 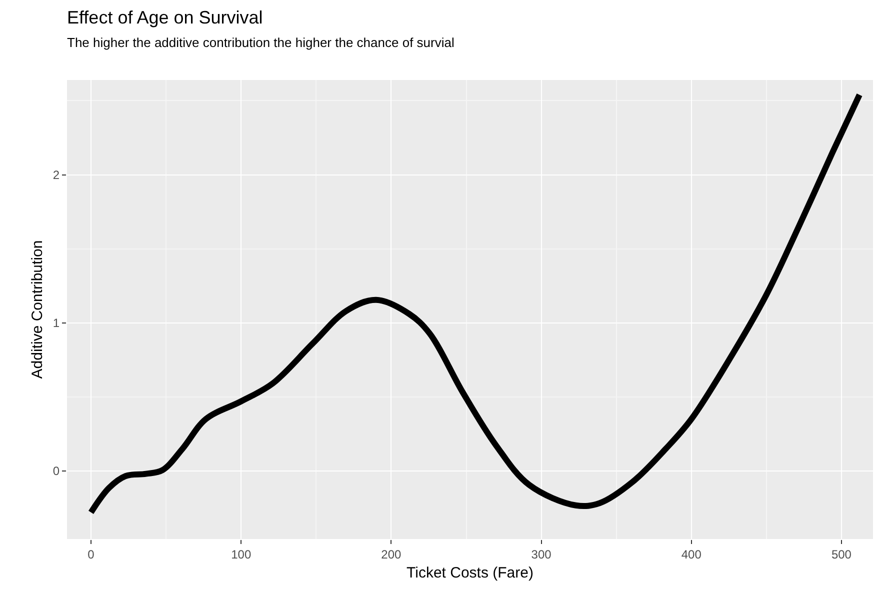 What do you see at coordinates (691, 554) in the screenshot?
I see `x-tick-label: 400` at bounding box center [691, 554].